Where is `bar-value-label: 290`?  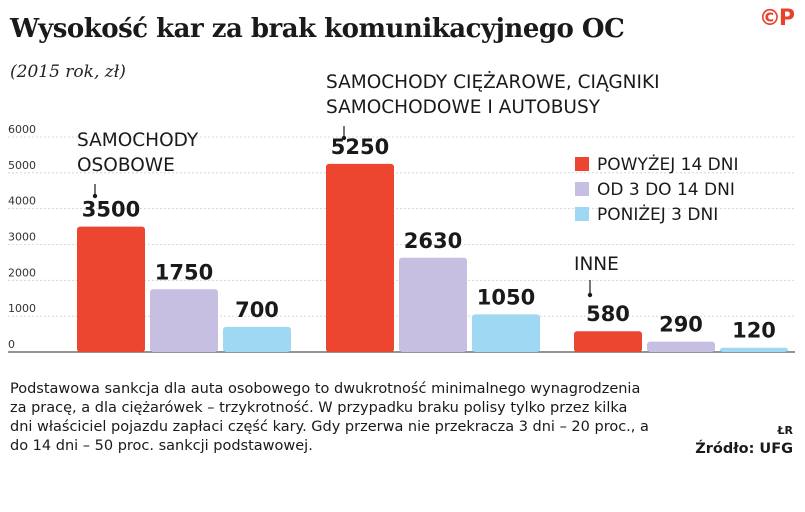
bar-value-label: 290 is located at coordinates (681, 325).